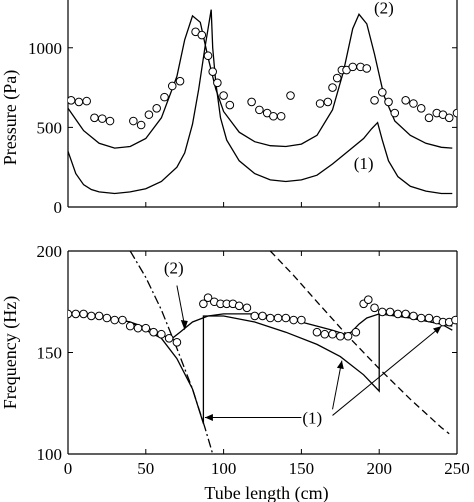 The width and height of the screenshot is (474, 502). What do you see at coordinates (302, 468) in the screenshot?
I see `x-tick-label: 150` at bounding box center [302, 468].